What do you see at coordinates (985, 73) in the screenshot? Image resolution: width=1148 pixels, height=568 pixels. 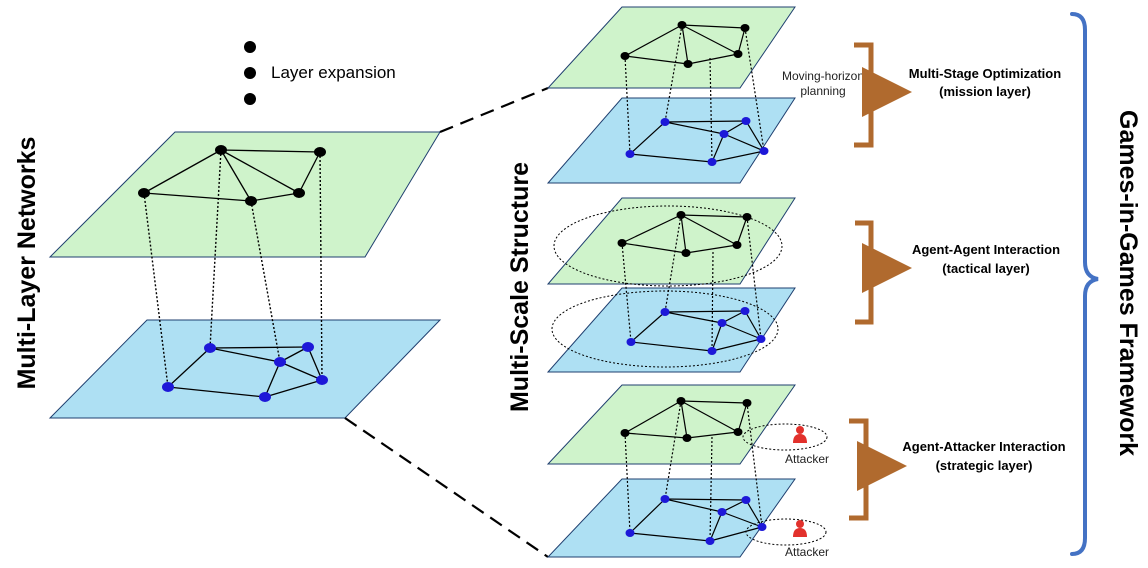 I see `layer-title-mission: Multi-Stage Optimization` at bounding box center [985, 73].